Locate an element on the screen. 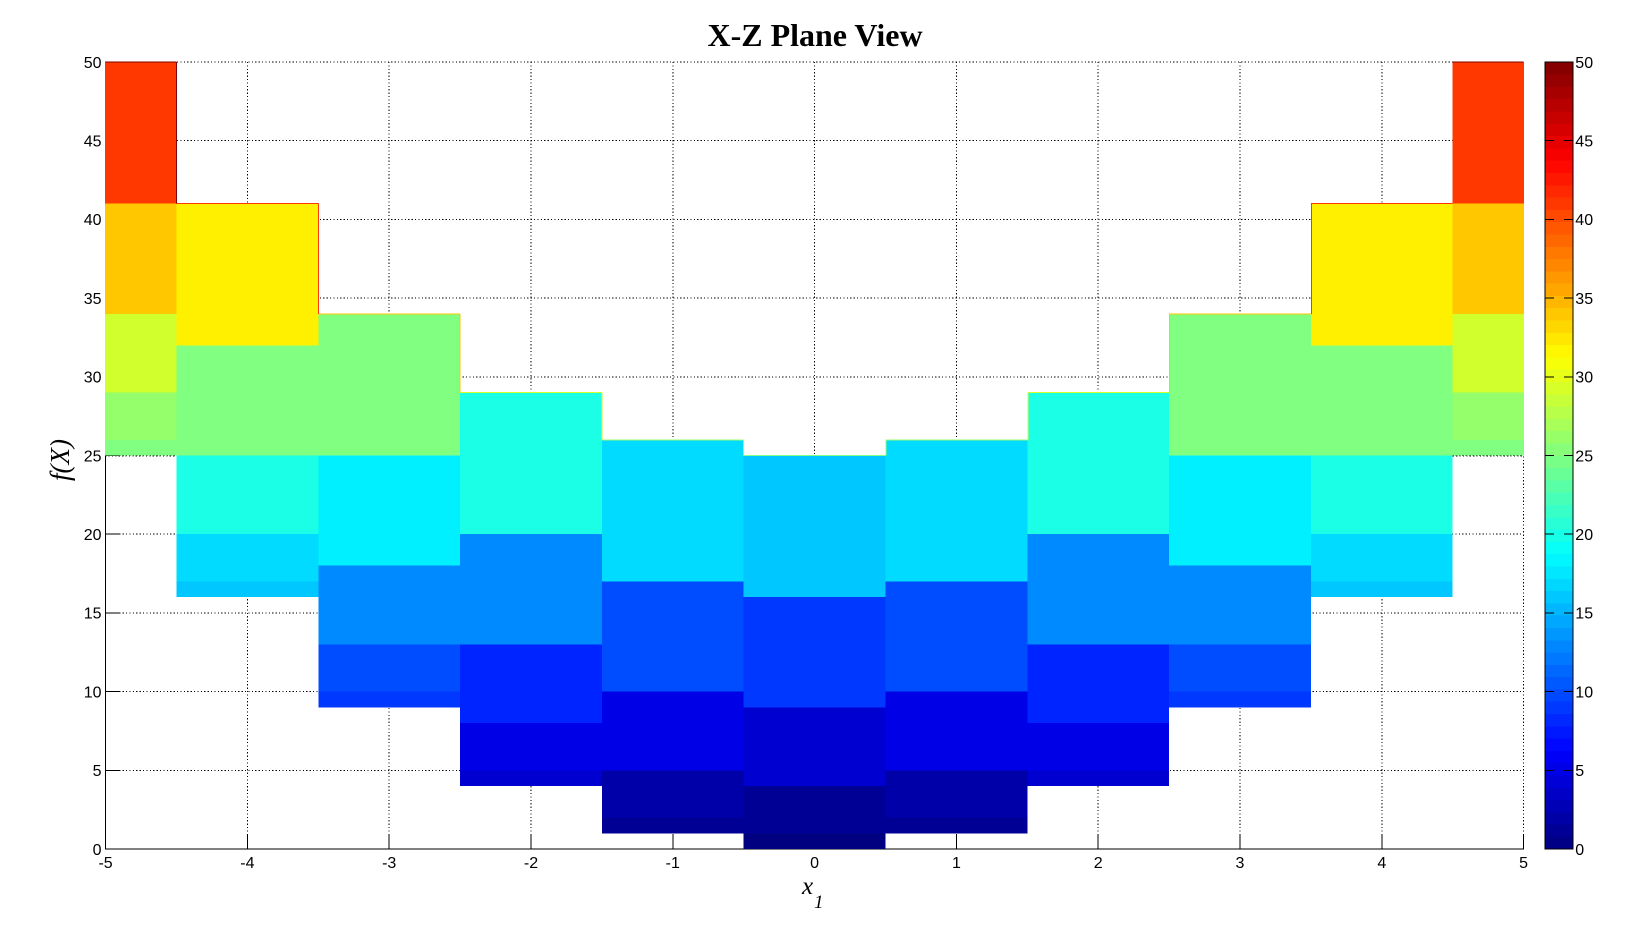 The width and height of the screenshot is (1632, 950). svg-text: -4 is located at coordinates (247, 863).